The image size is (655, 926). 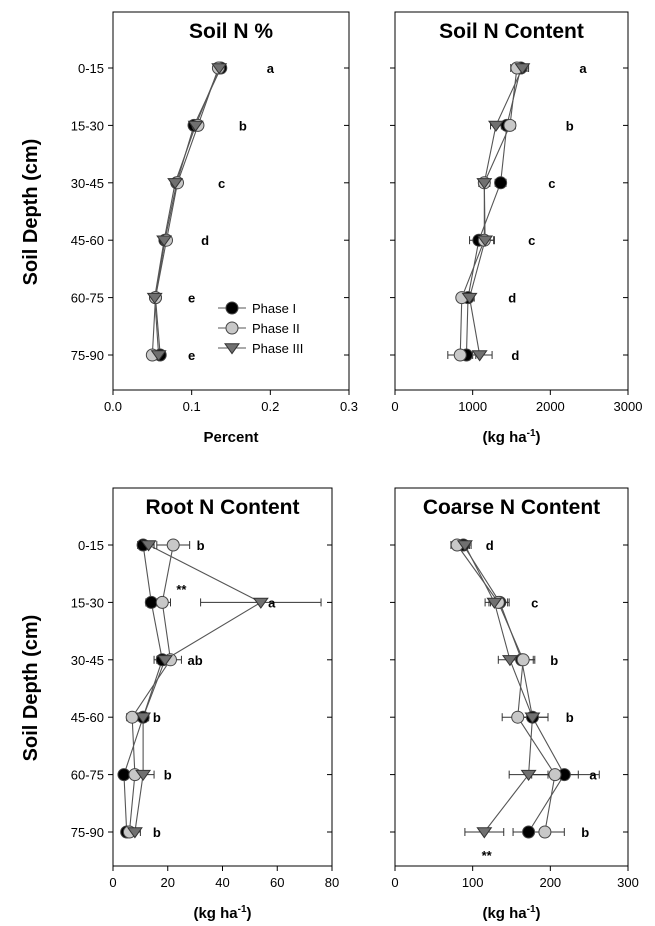 I want to click on y-tick-label: 60-75, so click(x=87, y=298).